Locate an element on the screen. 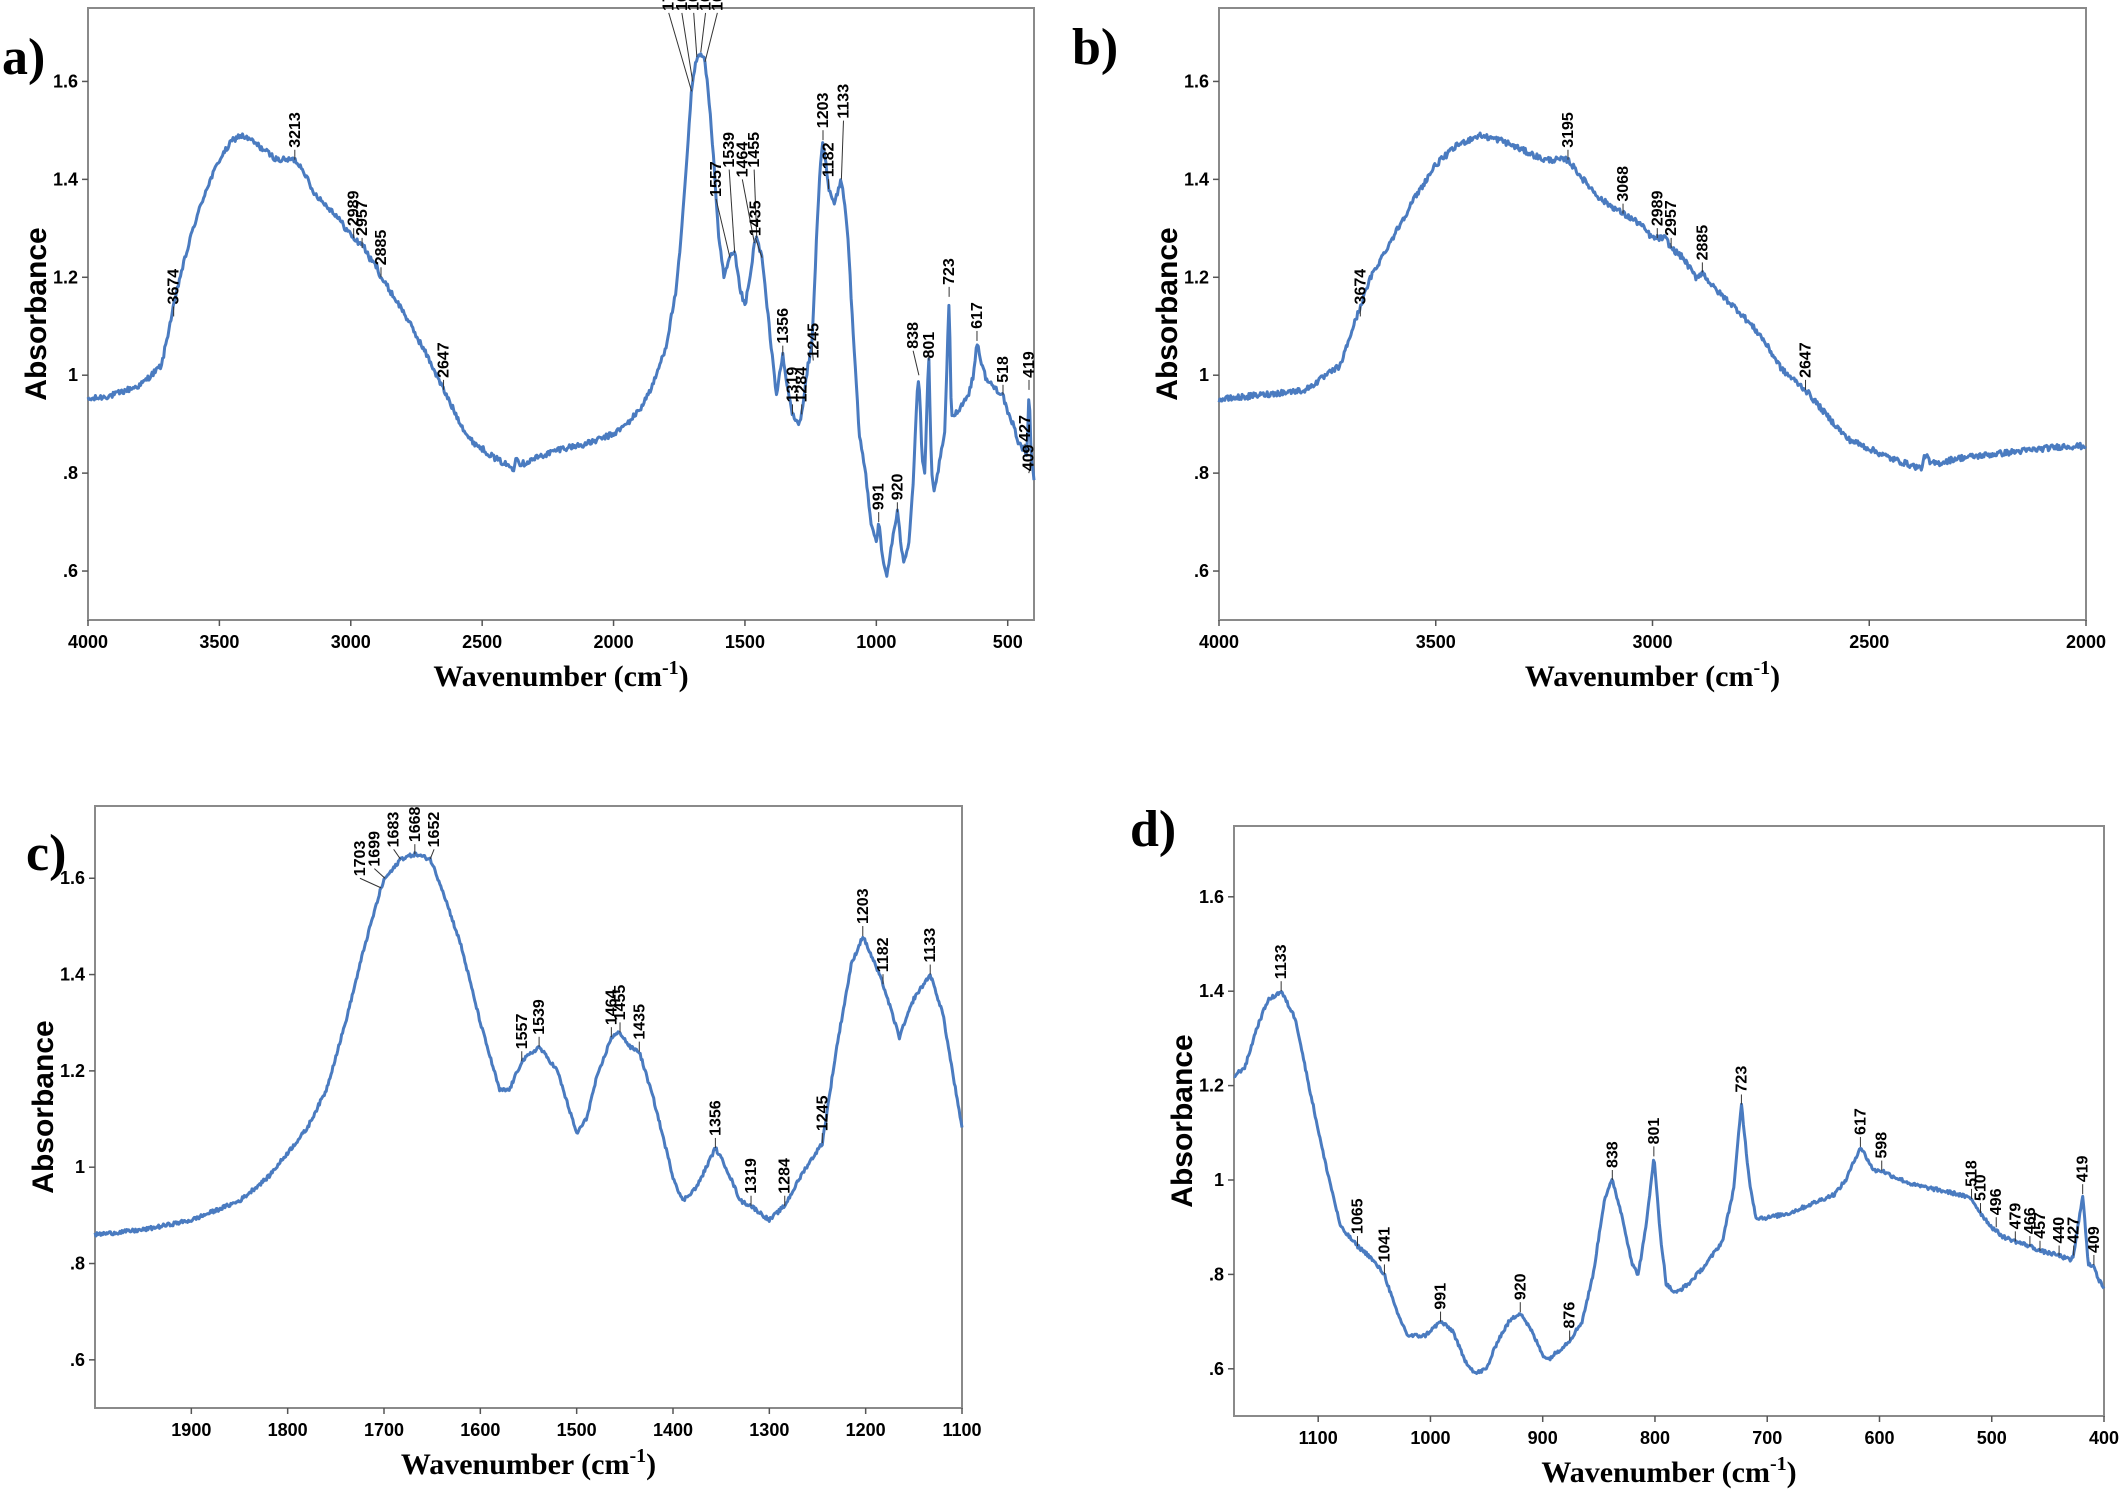  x-tick-label: 1800 is located at coordinates (288, 1430).